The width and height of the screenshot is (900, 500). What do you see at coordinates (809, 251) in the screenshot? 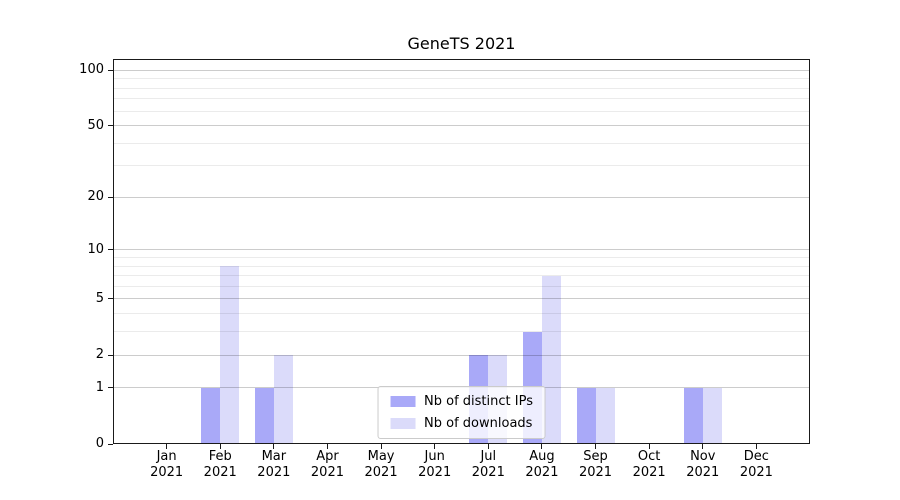
I see `right-spine` at bounding box center [809, 251].